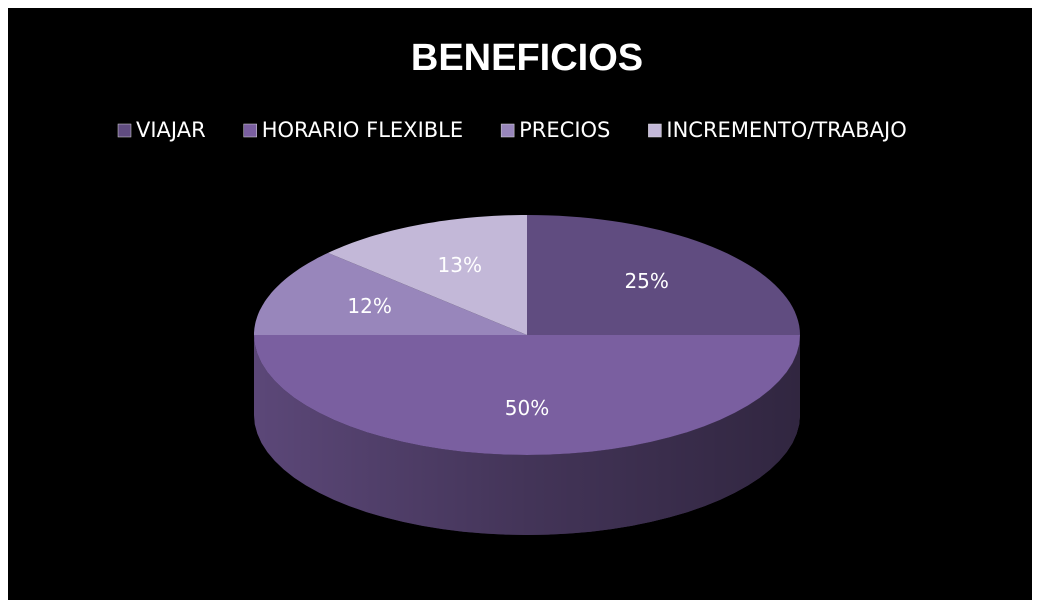 Image resolution: width=1040 pixels, height=608 pixels. I want to click on value-label: 50%, so click(527, 408).